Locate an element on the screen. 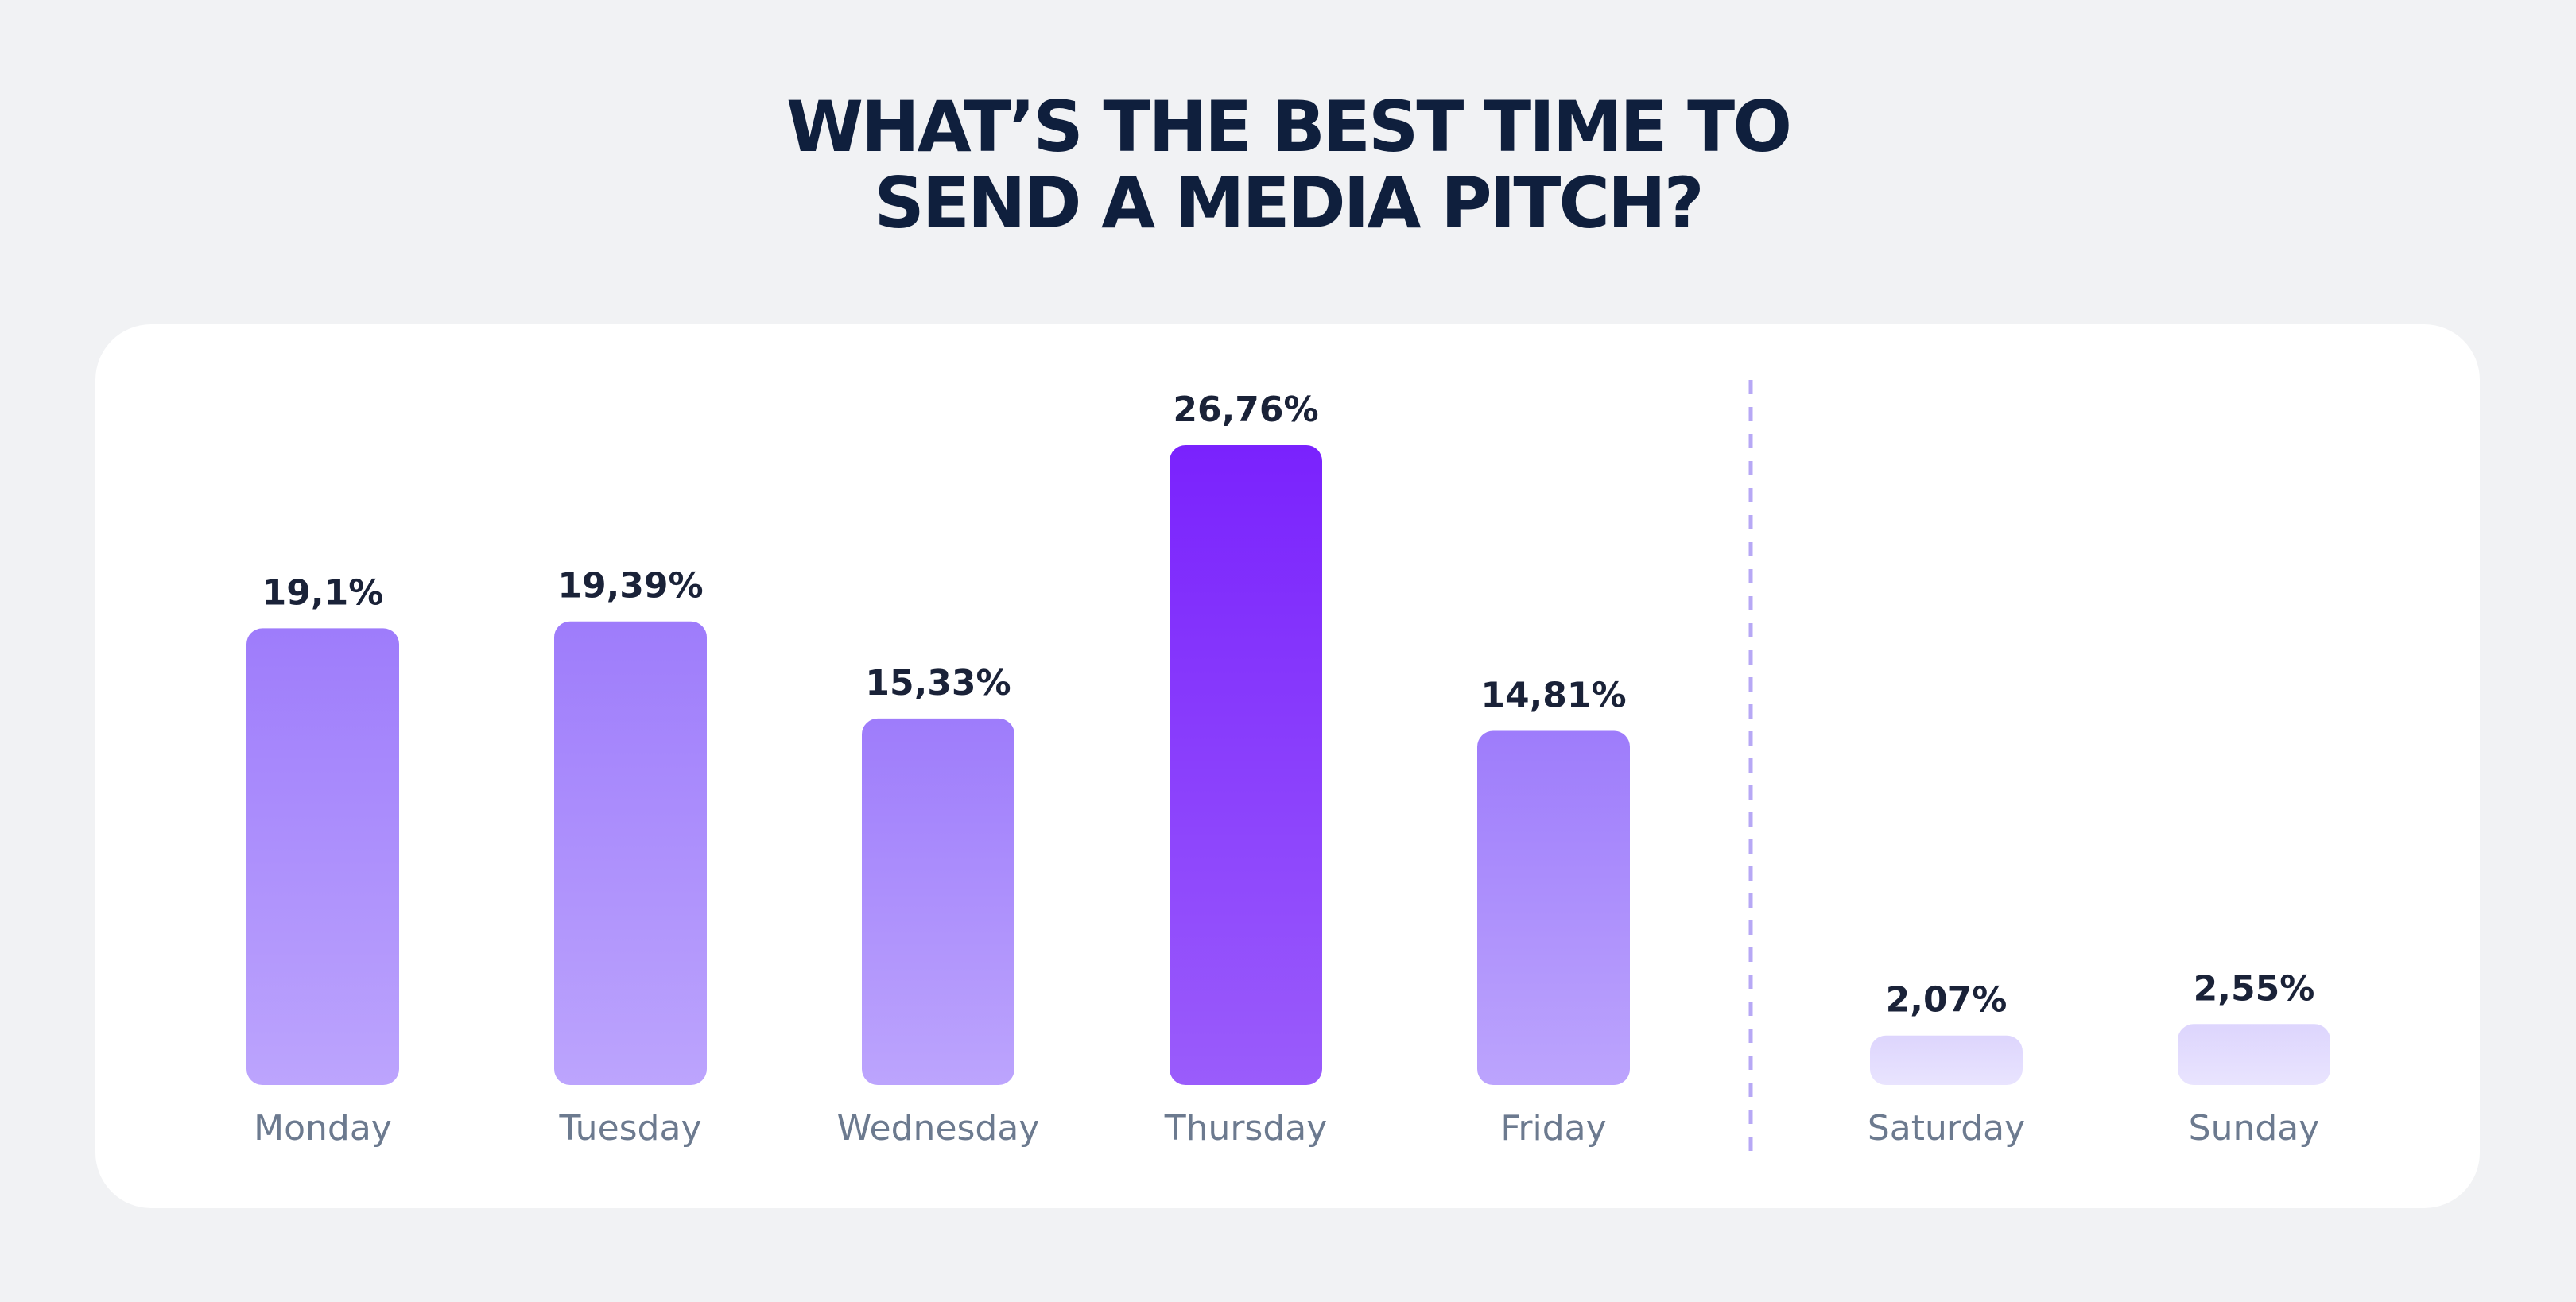  value-label-wednesday: 15,33% is located at coordinates (938, 683).